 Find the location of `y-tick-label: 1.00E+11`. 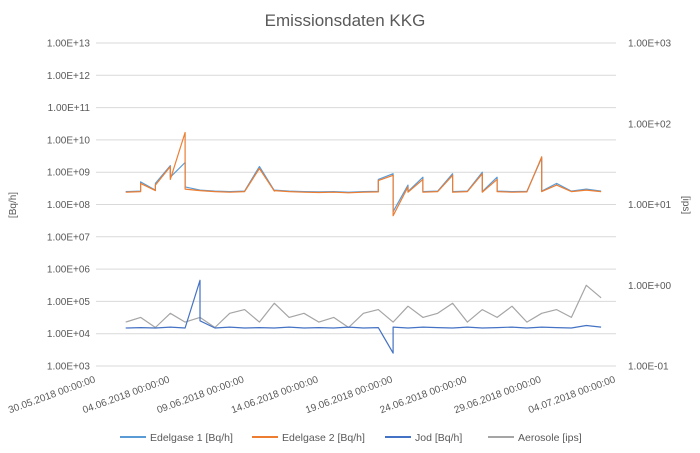

y-tick-label: 1.00E+11 is located at coordinates (69, 108).